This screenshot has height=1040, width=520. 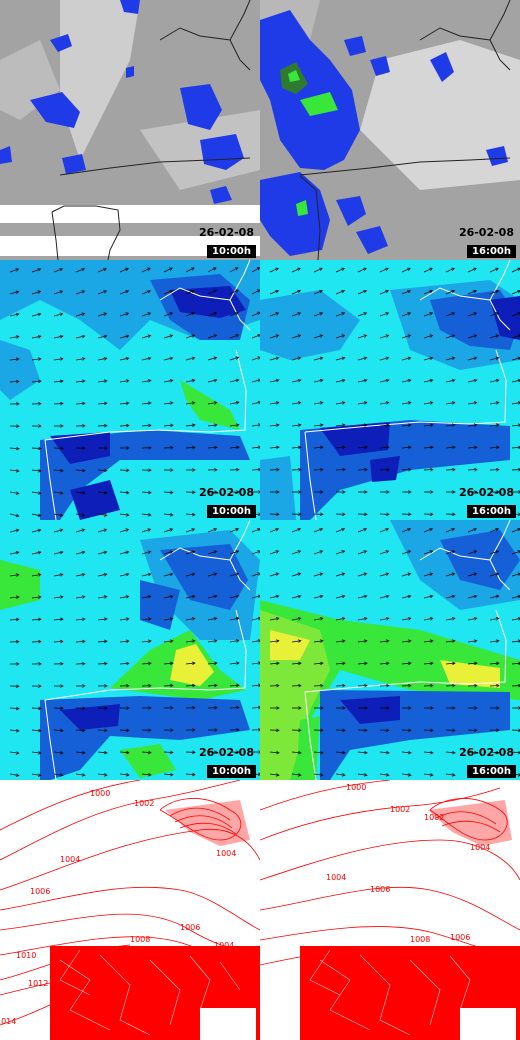 What do you see at coordinates (226, 853) in the screenshot?
I see `isobar-label: 1004` at bounding box center [226, 853].